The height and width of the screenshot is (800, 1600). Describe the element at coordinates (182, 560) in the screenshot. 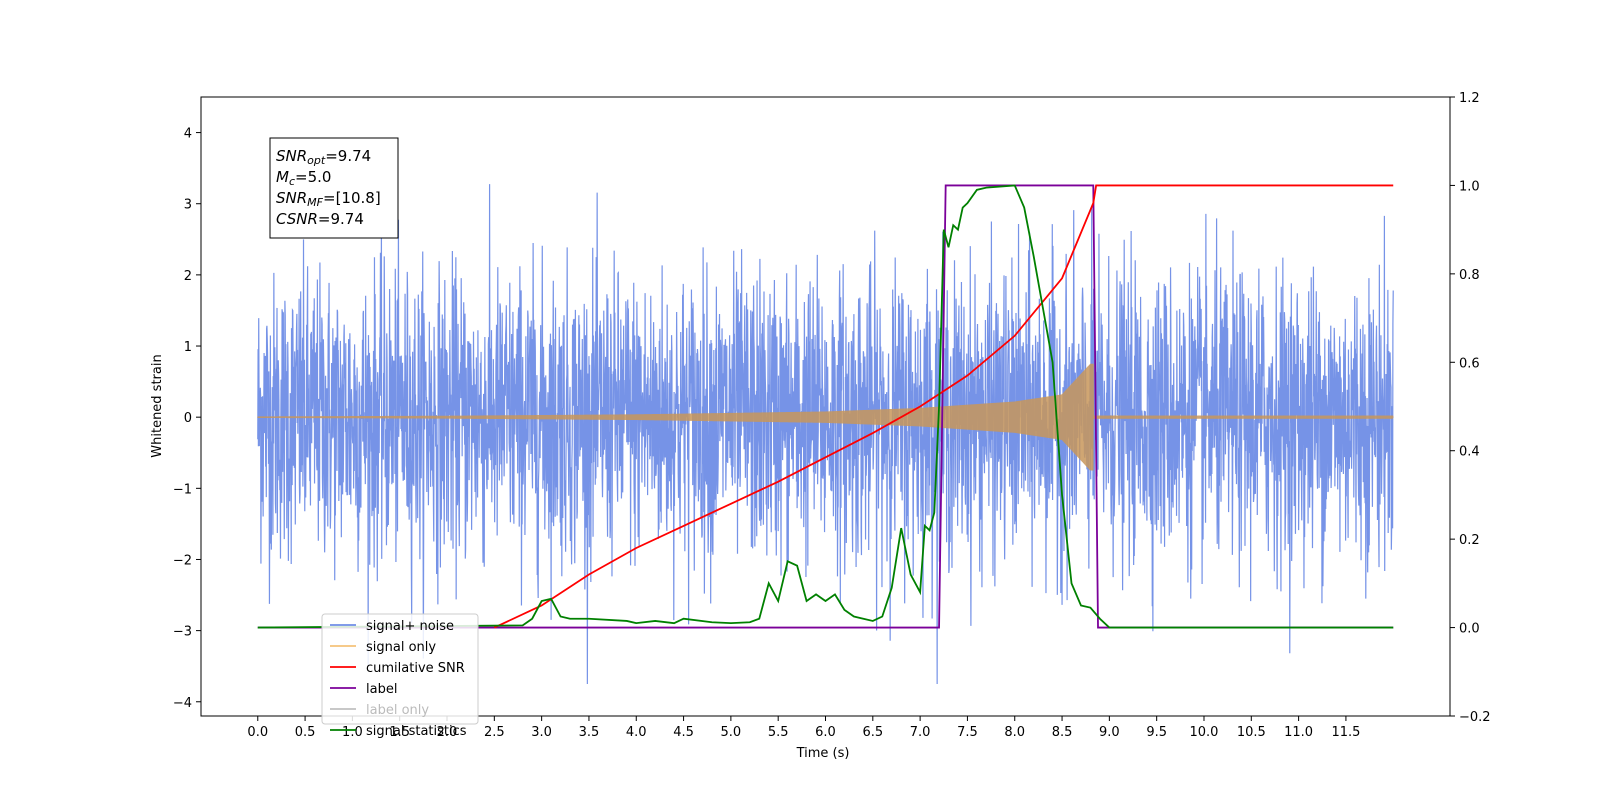

I see `y-tick-label: −2` at that location.